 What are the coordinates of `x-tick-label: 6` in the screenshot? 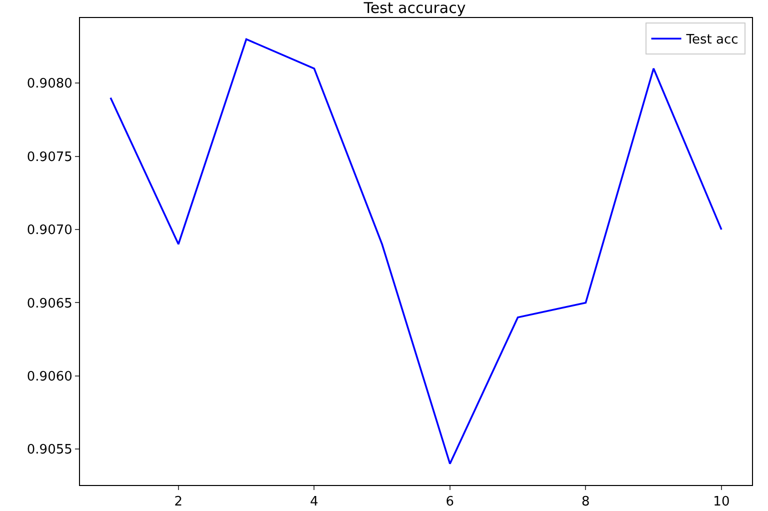 It's located at (450, 502).